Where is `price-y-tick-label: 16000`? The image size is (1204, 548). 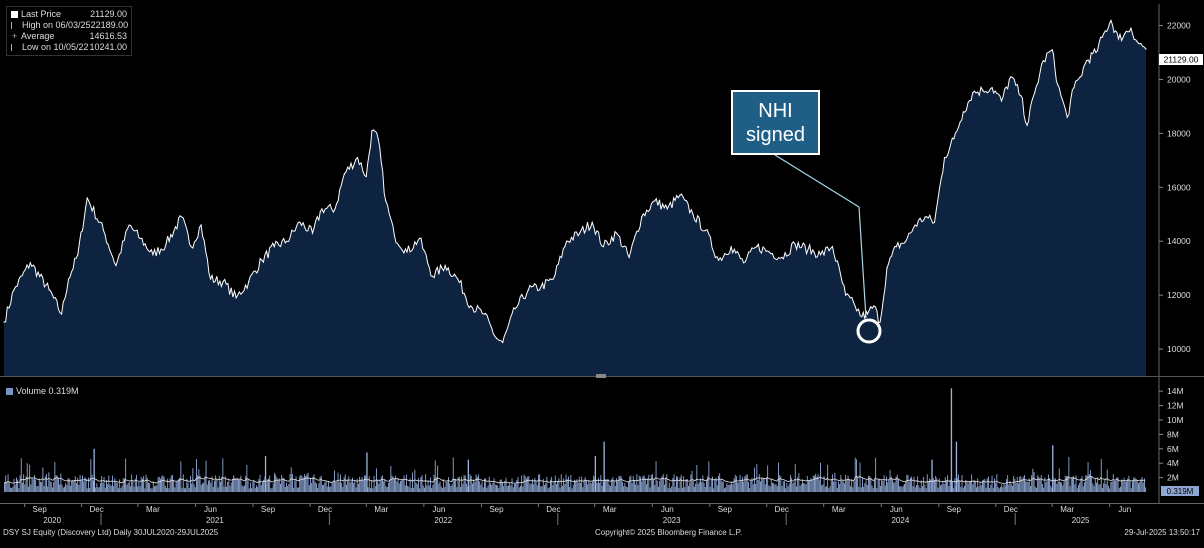
price-y-tick-label: 16000 is located at coordinates (1179, 187).